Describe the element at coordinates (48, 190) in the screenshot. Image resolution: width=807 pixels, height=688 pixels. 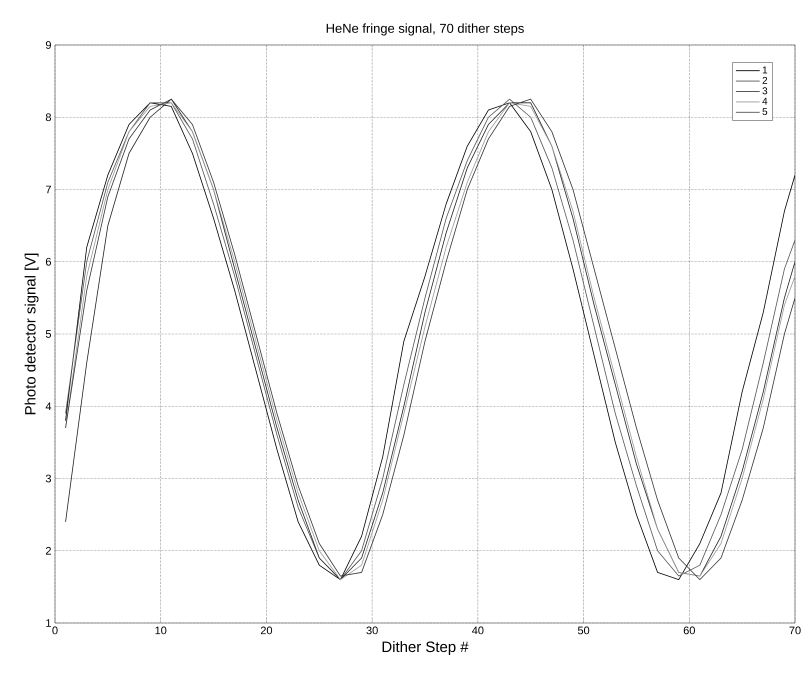
I see `y-tick-label: 7` at that location.